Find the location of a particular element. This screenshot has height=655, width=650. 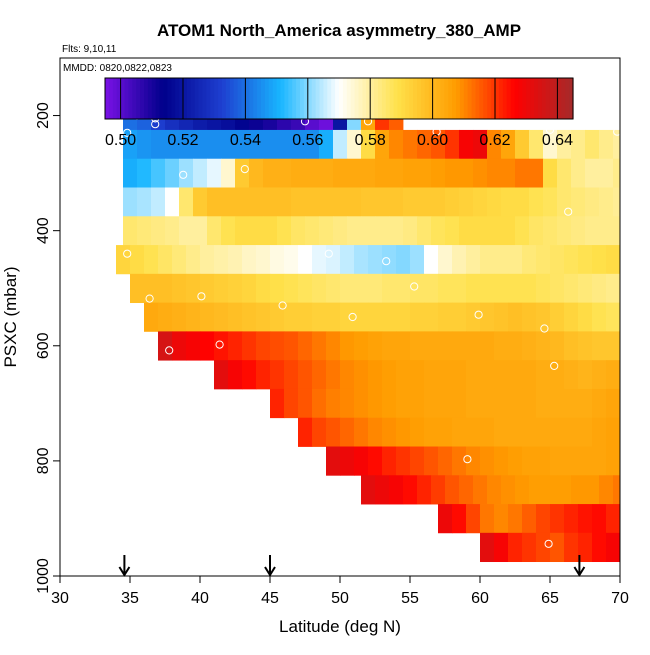

dates-note: MMDD: 0820,0822,0823 is located at coordinates (117, 68).